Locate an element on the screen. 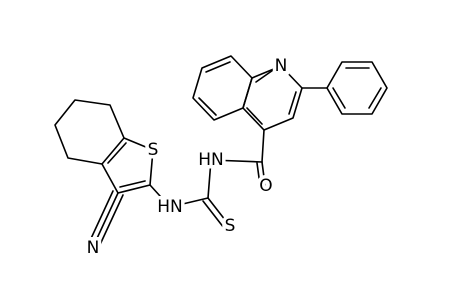 The width and height of the screenshot is (460, 300). pyridine-ring is located at coordinates (272, 98).